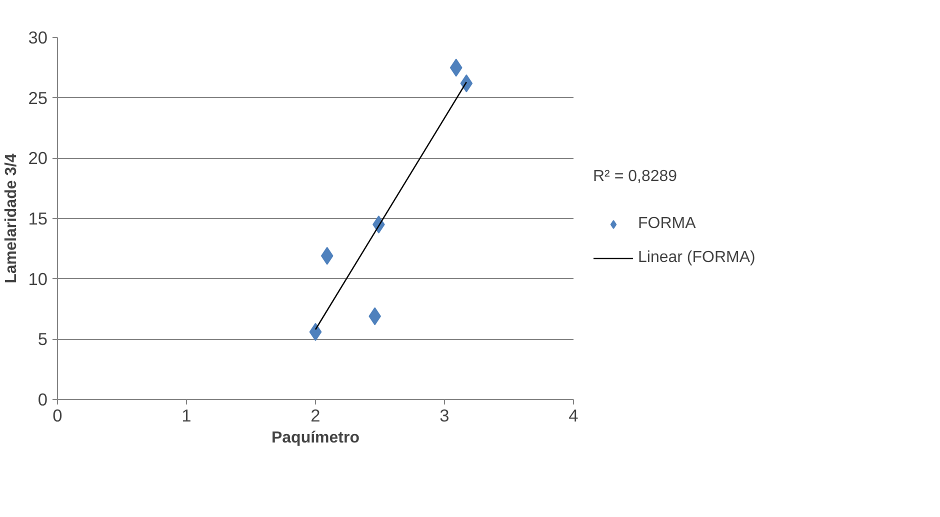 The height and width of the screenshot is (517, 940). Describe the element at coordinates (43, 339) in the screenshot. I see `y-tick-label: 5` at that location.